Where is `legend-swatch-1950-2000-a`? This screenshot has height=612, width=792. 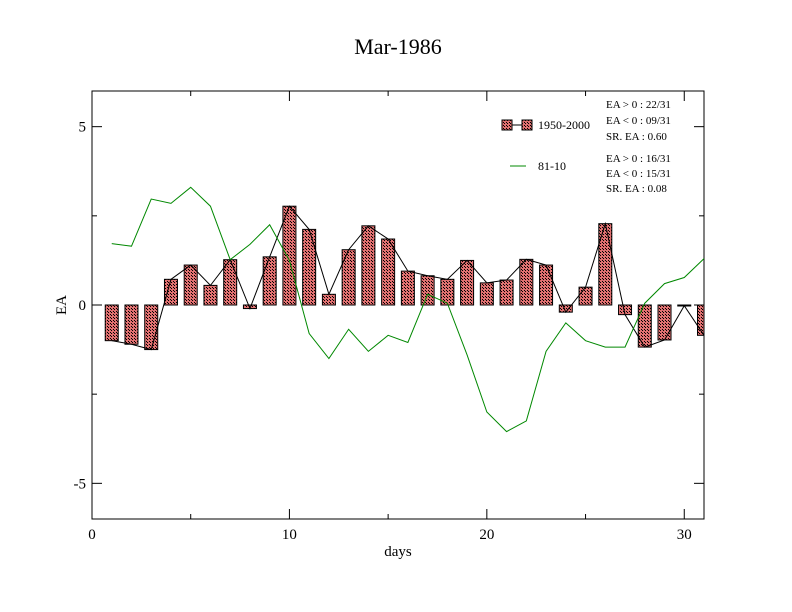
legend-swatch-1950-2000-a is located at coordinates (507, 125).